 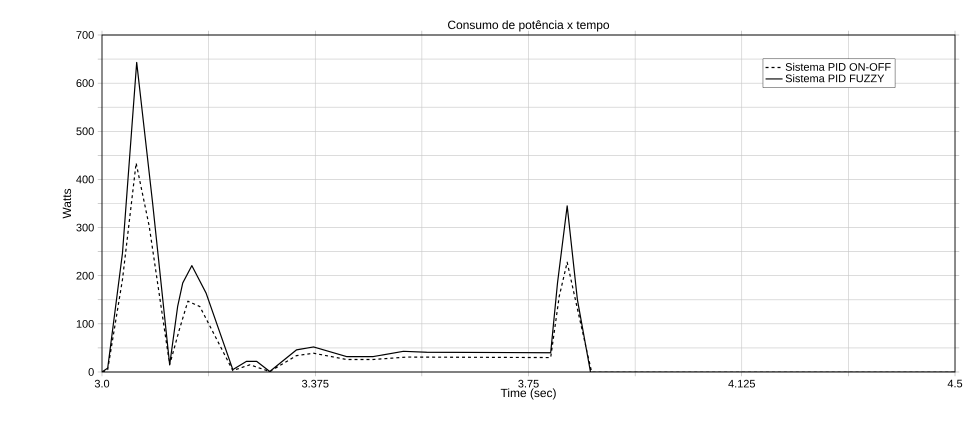 What do you see at coordinates (91, 372) in the screenshot?
I see `y-tick-label: 0` at bounding box center [91, 372].